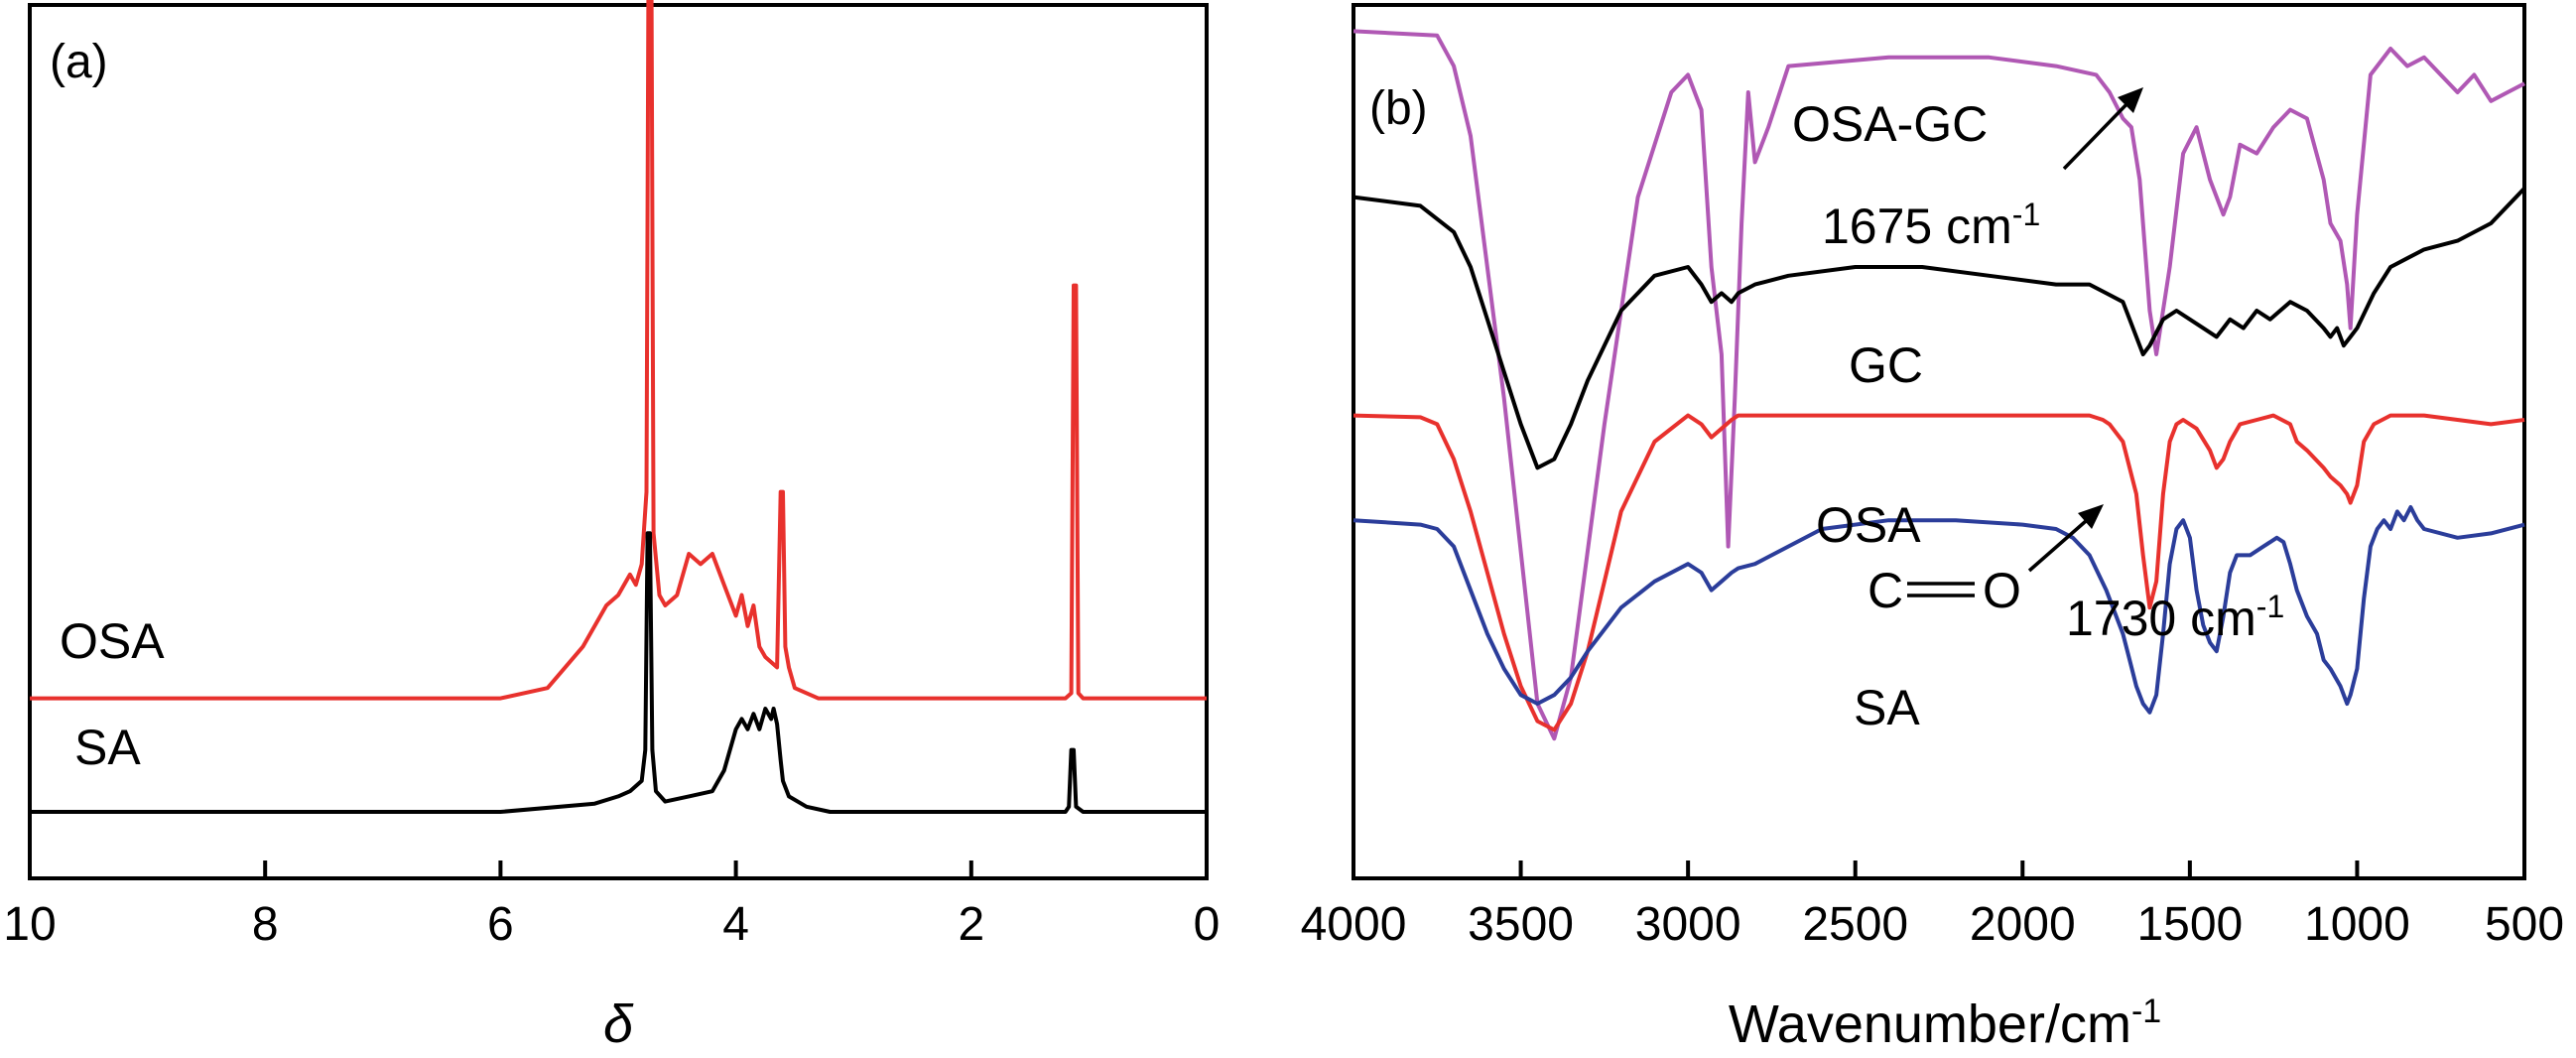 This screenshot has height=1058, width=2576. What do you see at coordinates (2131, 100) in the screenshot?
I see `annotation-1675-arrowhead` at bounding box center [2131, 100].